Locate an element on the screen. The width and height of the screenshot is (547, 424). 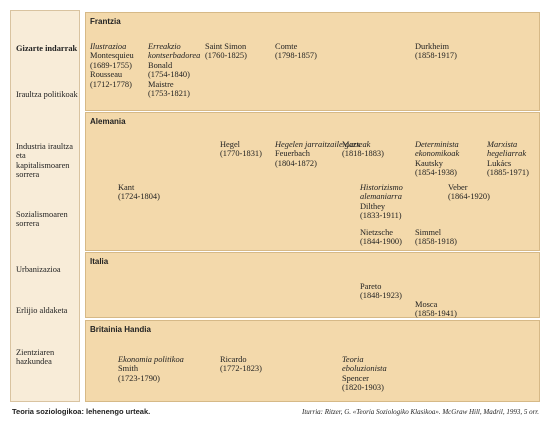
entry: Pareto (1848-1923) is located at coordinates (381, 291).